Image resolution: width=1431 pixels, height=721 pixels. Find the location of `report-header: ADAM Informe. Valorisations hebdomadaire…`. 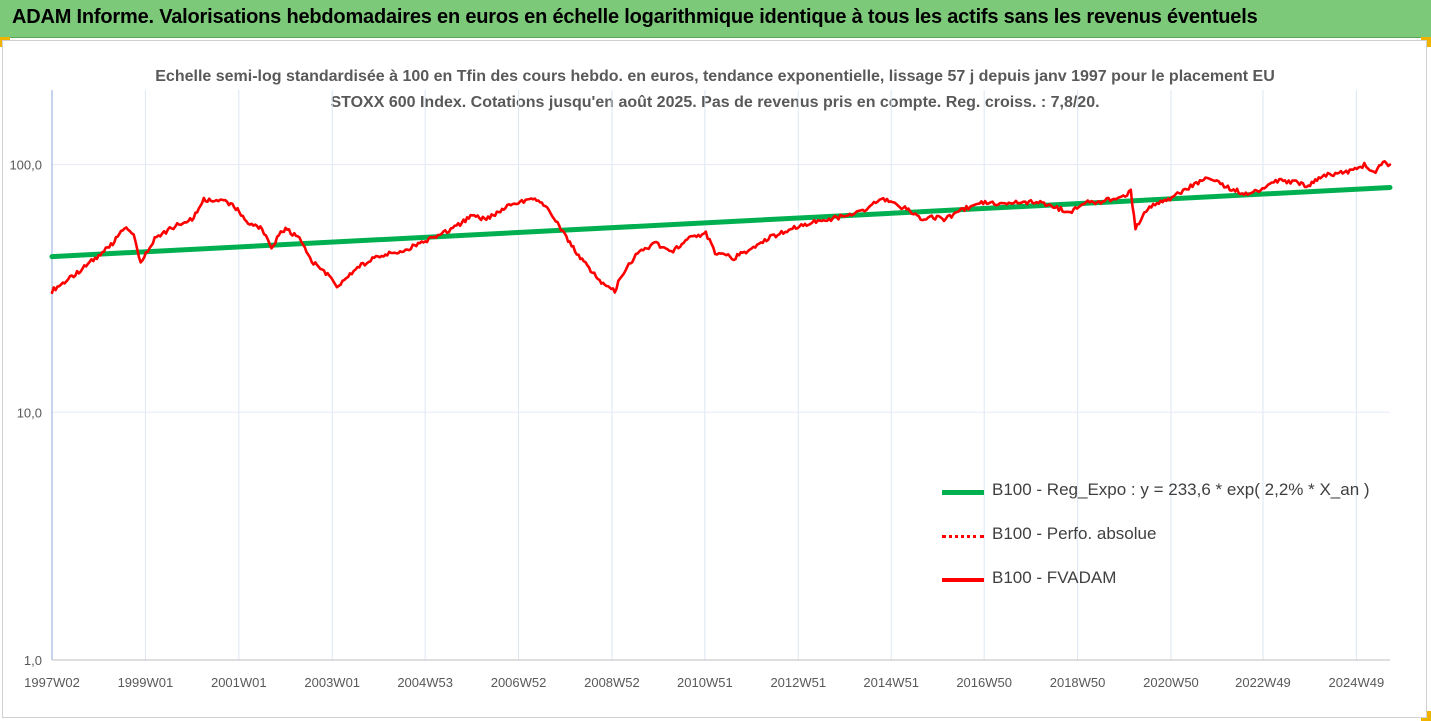

report-header: ADAM Informe. Valorisations hebdomadaire… is located at coordinates (715, 19).